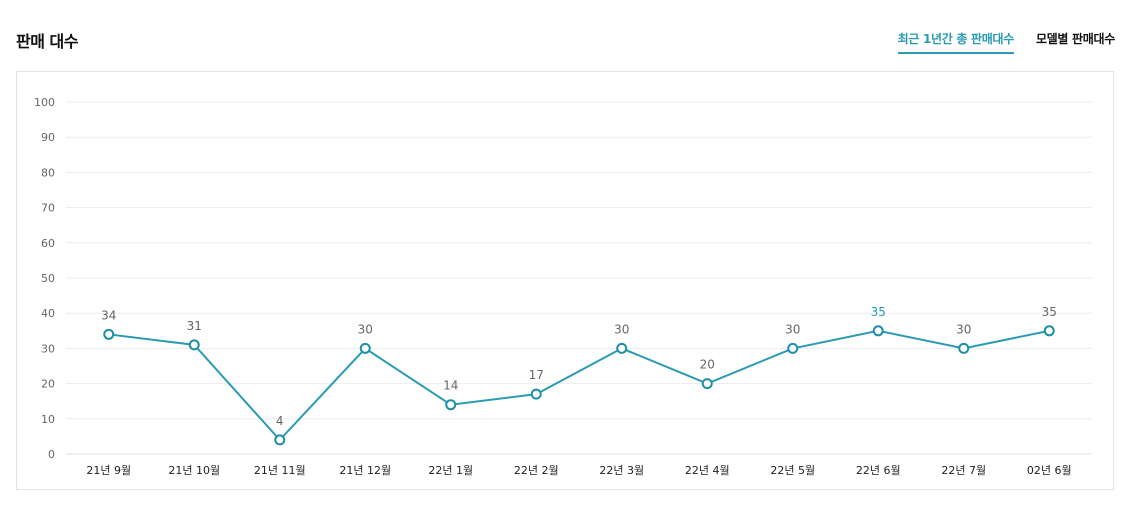 This screenshot has width=1145, height=514. I want to click on x-tick-label: 22년 5월, so click(792, 470).